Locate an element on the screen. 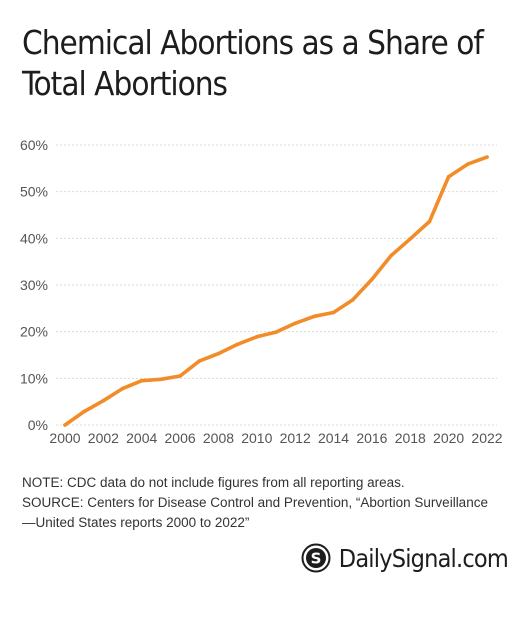  x-tick-label: 2012 is located at coordinates (295, 438).